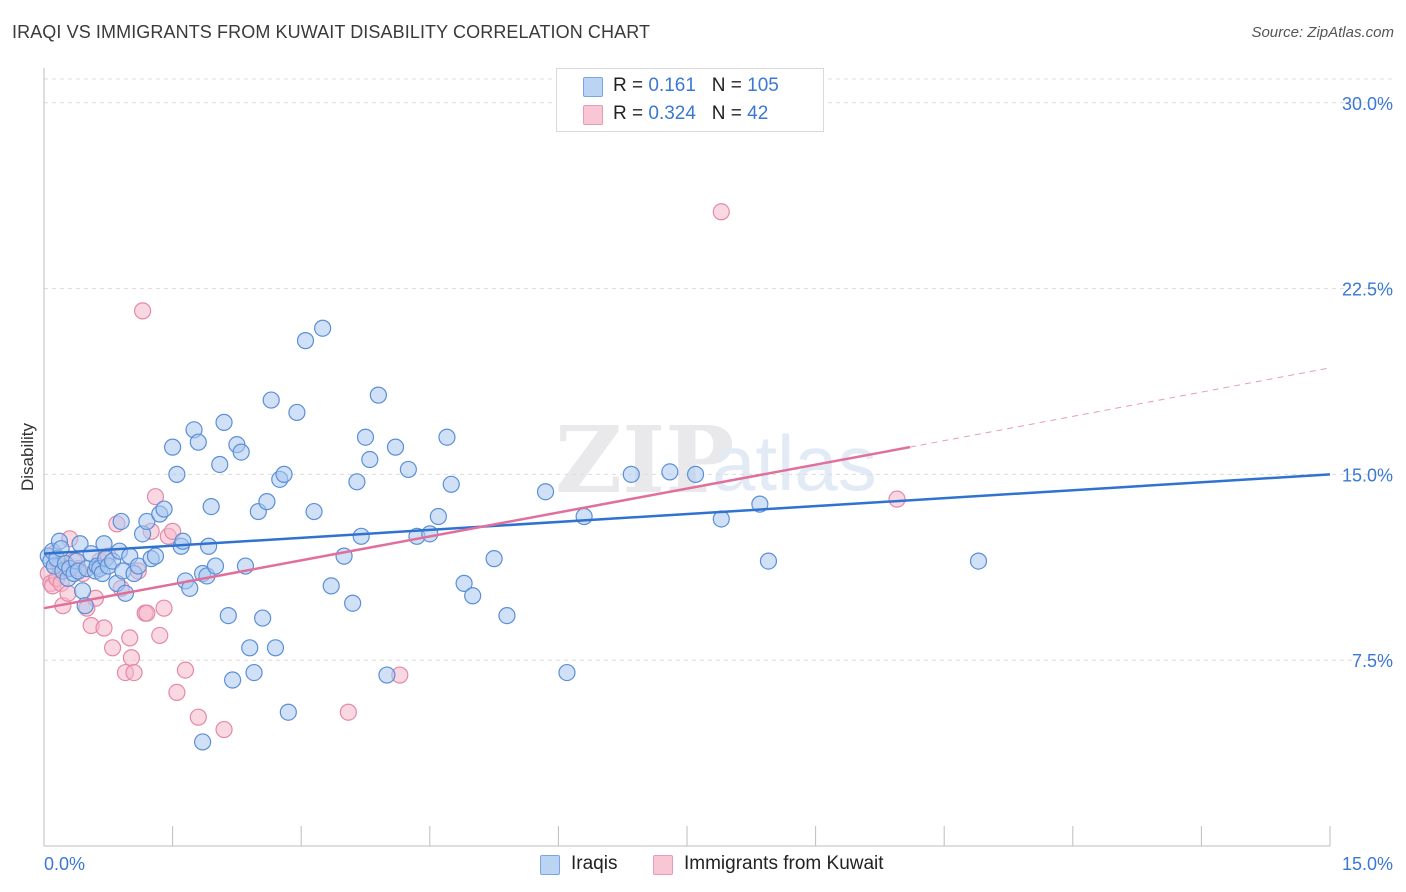 The image size is (1406, 892). What do you see at coordinates (784, 863) in the screenshot?
I see `legend-label-kuwait: Immigrants from Kuwait` at bounding box center [784, 863].